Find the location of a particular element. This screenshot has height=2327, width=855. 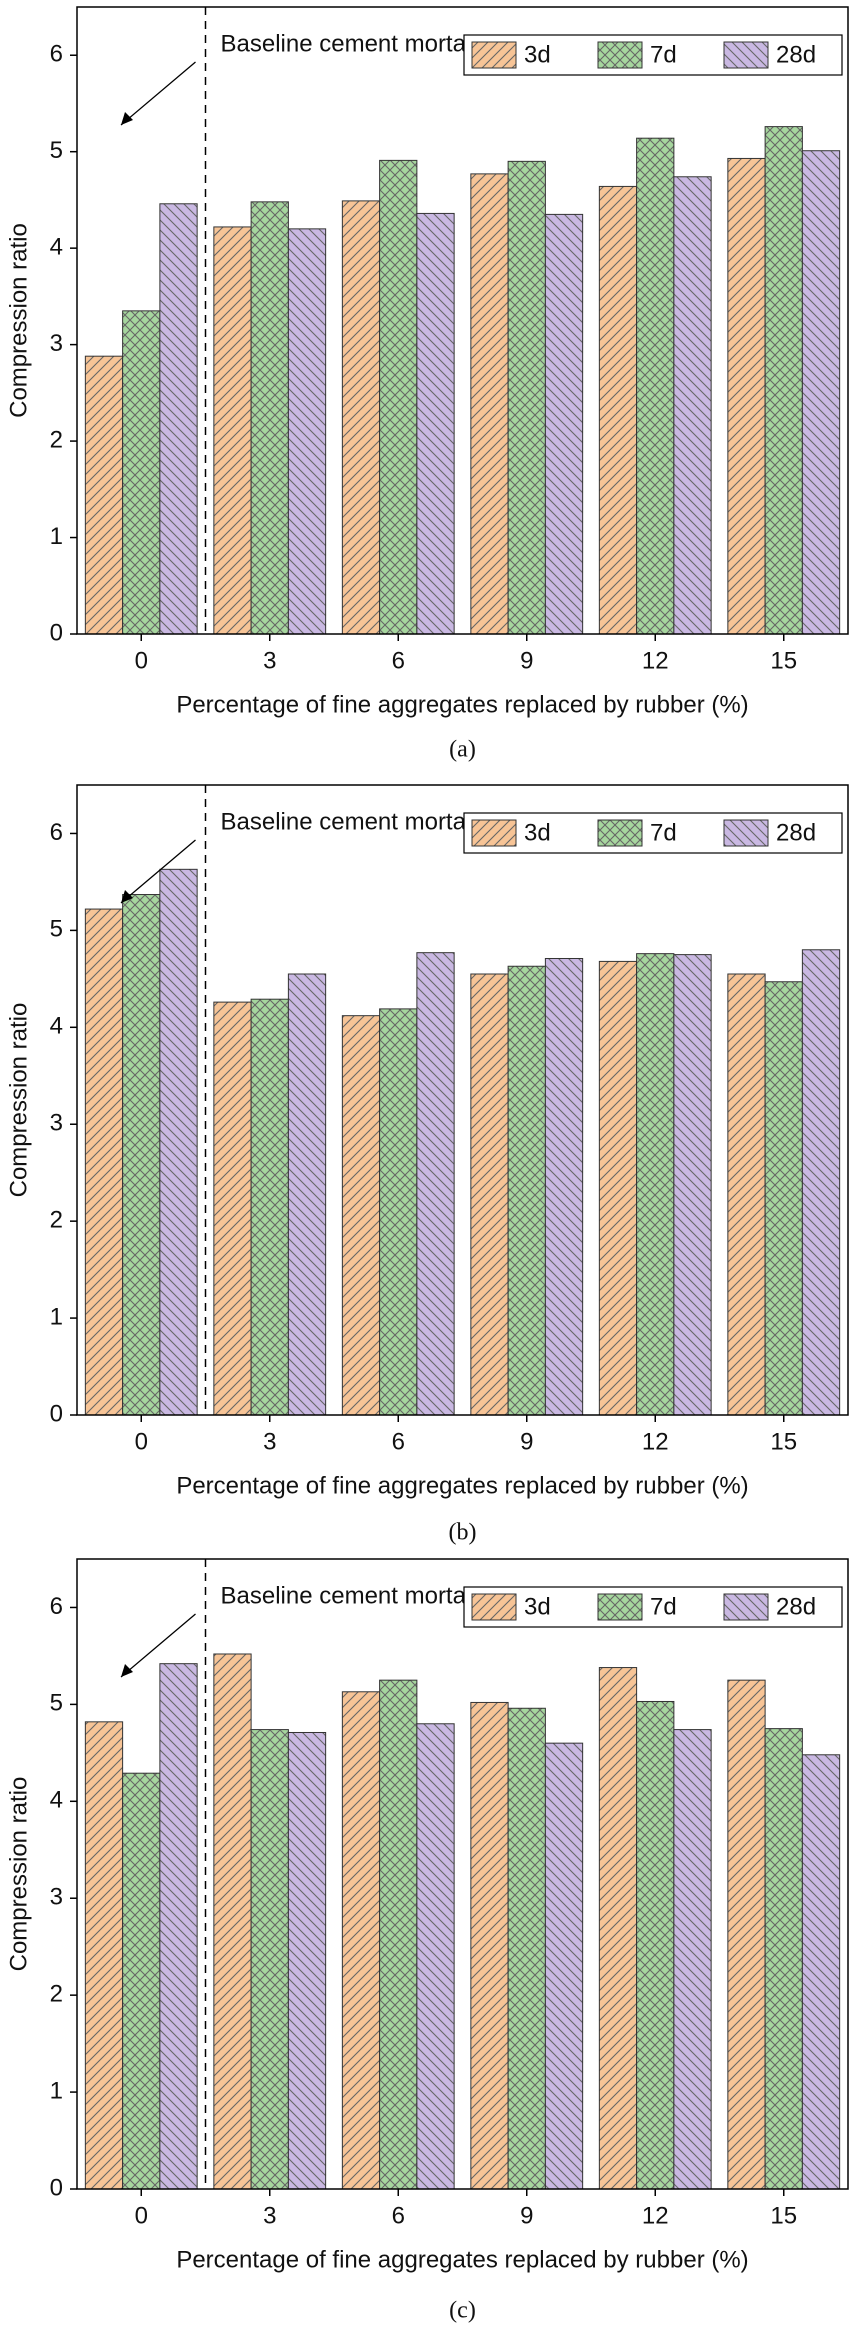

legend-label: 3d is located at coordinates (537, 54).